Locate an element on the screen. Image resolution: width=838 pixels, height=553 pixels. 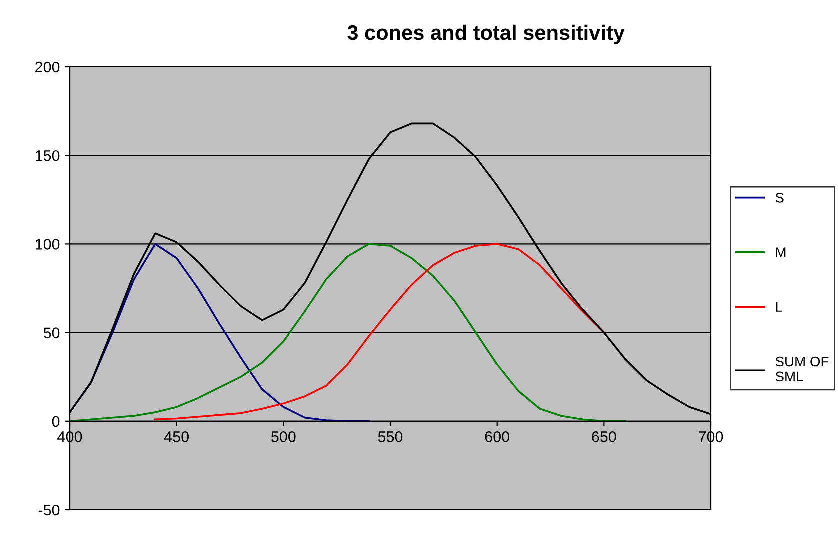
x-tick-label: 650 is located at coordinates (604, 437).